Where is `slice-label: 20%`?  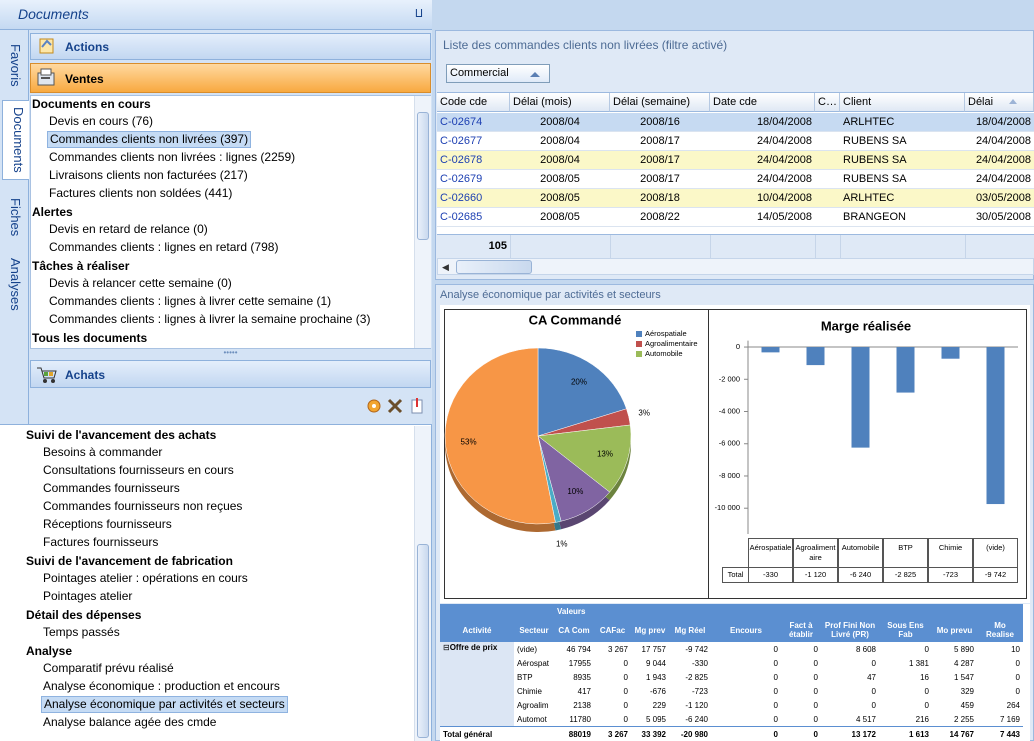 slice-label: 20% is located at coordinates (579, 382).